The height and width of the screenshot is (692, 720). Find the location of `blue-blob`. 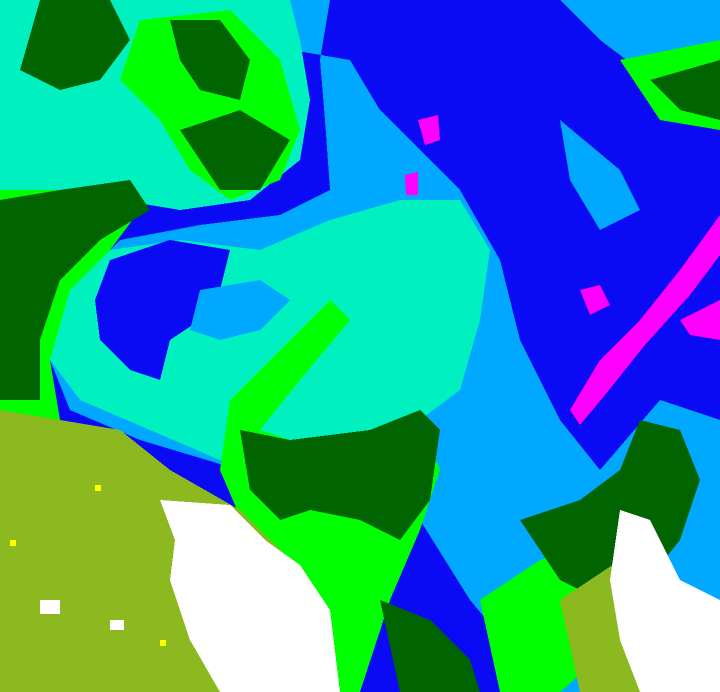

blue-blob is located at coordinates (162, 310).